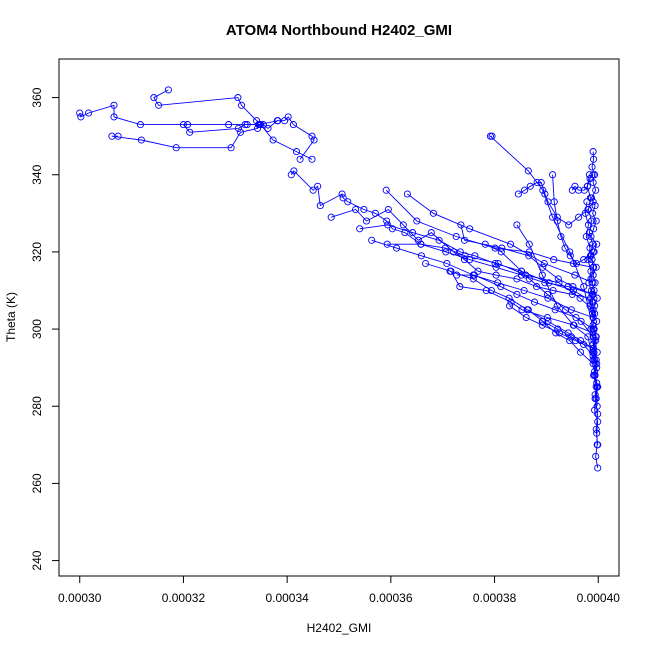 Image resolution: width=650 pixels, height=650 pixels. Describe the element at coordinates (391, 598) in the screenshot. I see `x-tick-label: 0.00036` at that location.